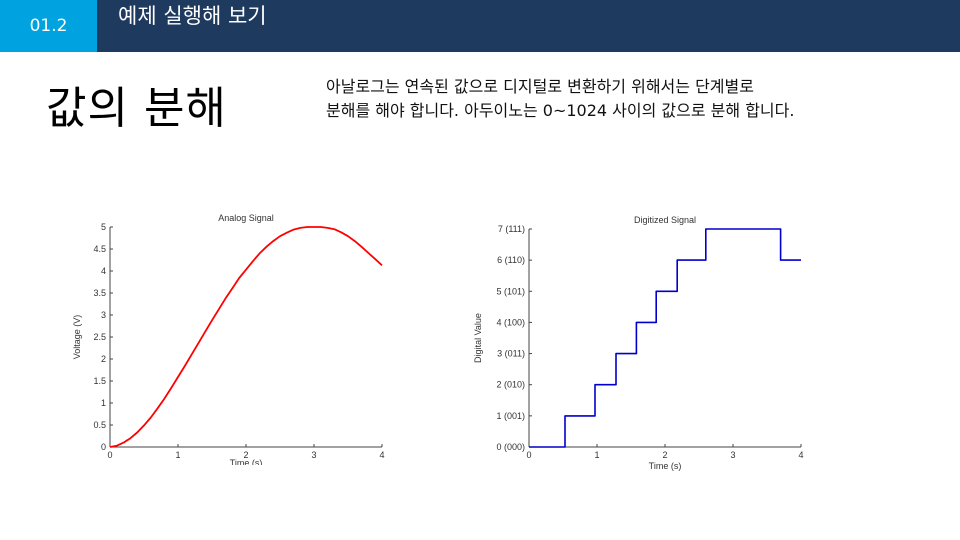 Image resolution: width=960 pixels, height=540 pixels. Describe the element at coordinates (480, 26) in the screenshot. I see `header-bar: 01.2 예제 실행해 보기` at that location.